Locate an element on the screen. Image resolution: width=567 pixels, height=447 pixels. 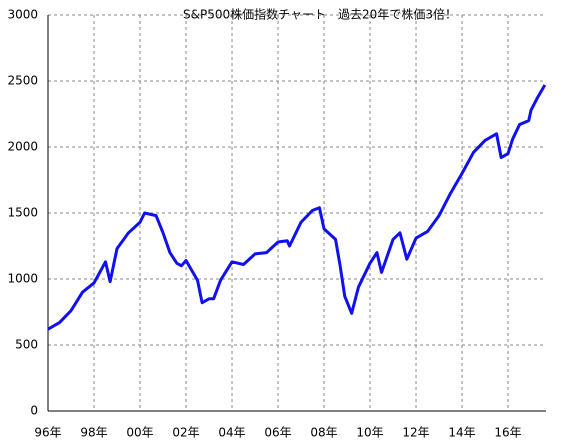
y-tick-label: 500 is located at coordinates (26, 345).